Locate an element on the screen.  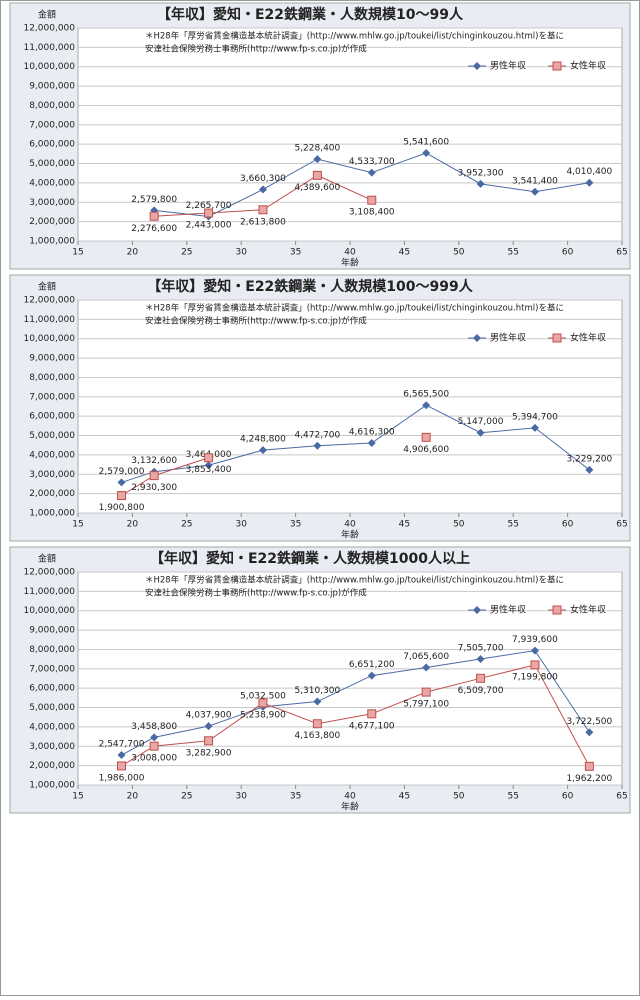
data-label: 5,228,400 is located at coordinates (317, 149).